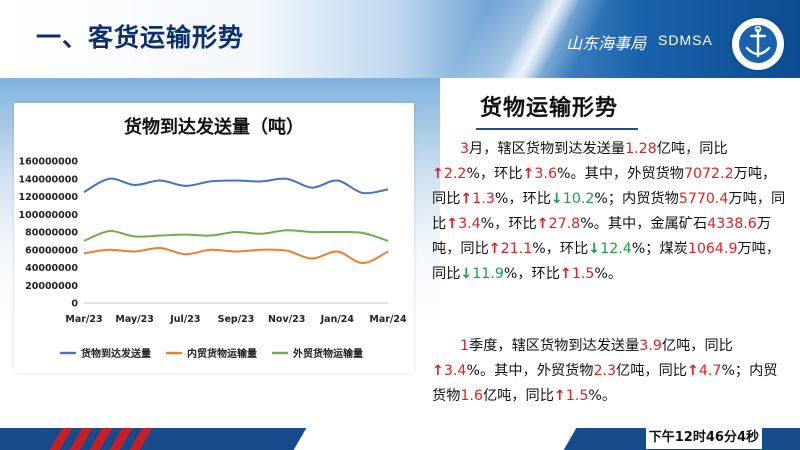  Describe the element at coordinates (337, 319) in the screenshot. I see `x-tick-label: Jan/24` at that location.